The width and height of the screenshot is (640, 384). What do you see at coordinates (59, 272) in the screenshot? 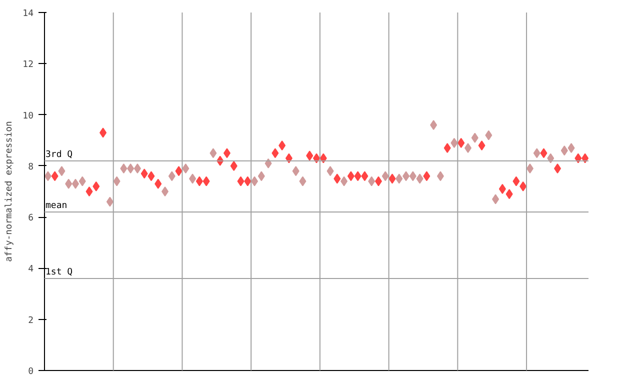
I see `ref-line-label: 1st Q` at bounding box center [59, 272].